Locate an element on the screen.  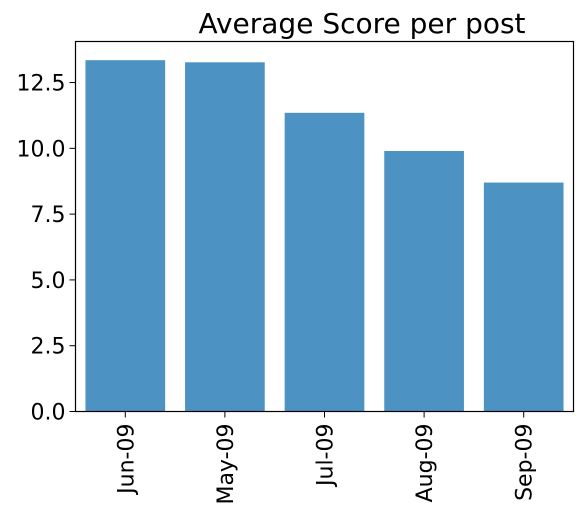
x-tick-label: Aug-09 is located at coordinates (425, 463).